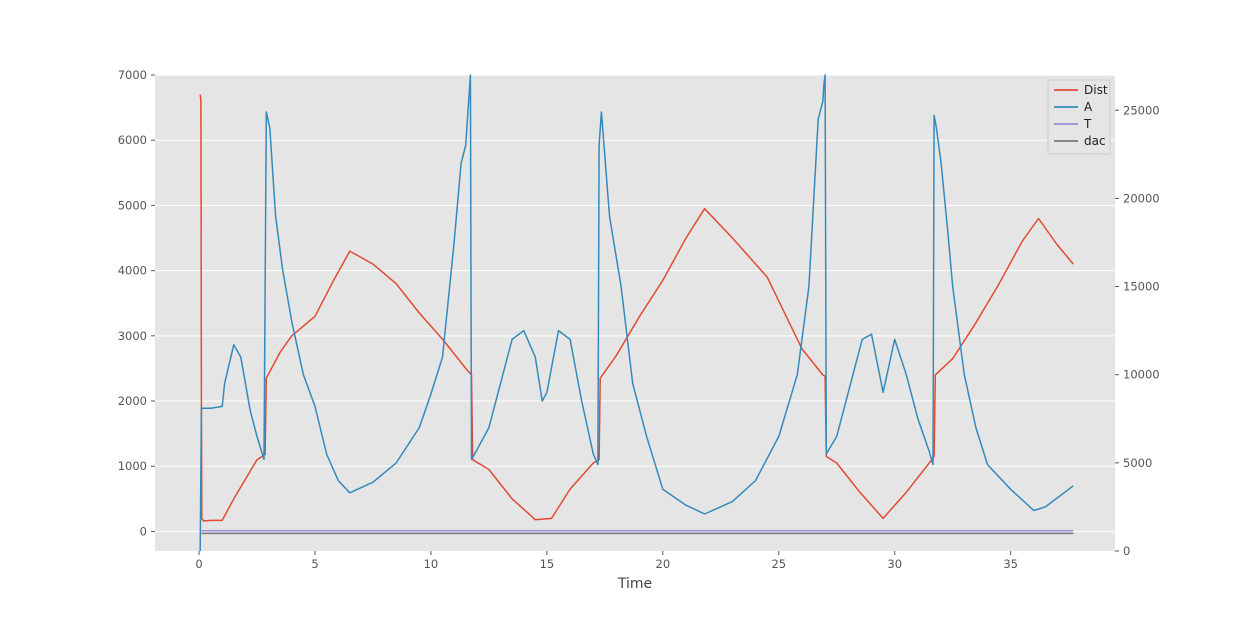  What do you see at coordinates (431, 564) in the screenshot?
I see `x-tick-label: 10` at bounding box center [431, 564].